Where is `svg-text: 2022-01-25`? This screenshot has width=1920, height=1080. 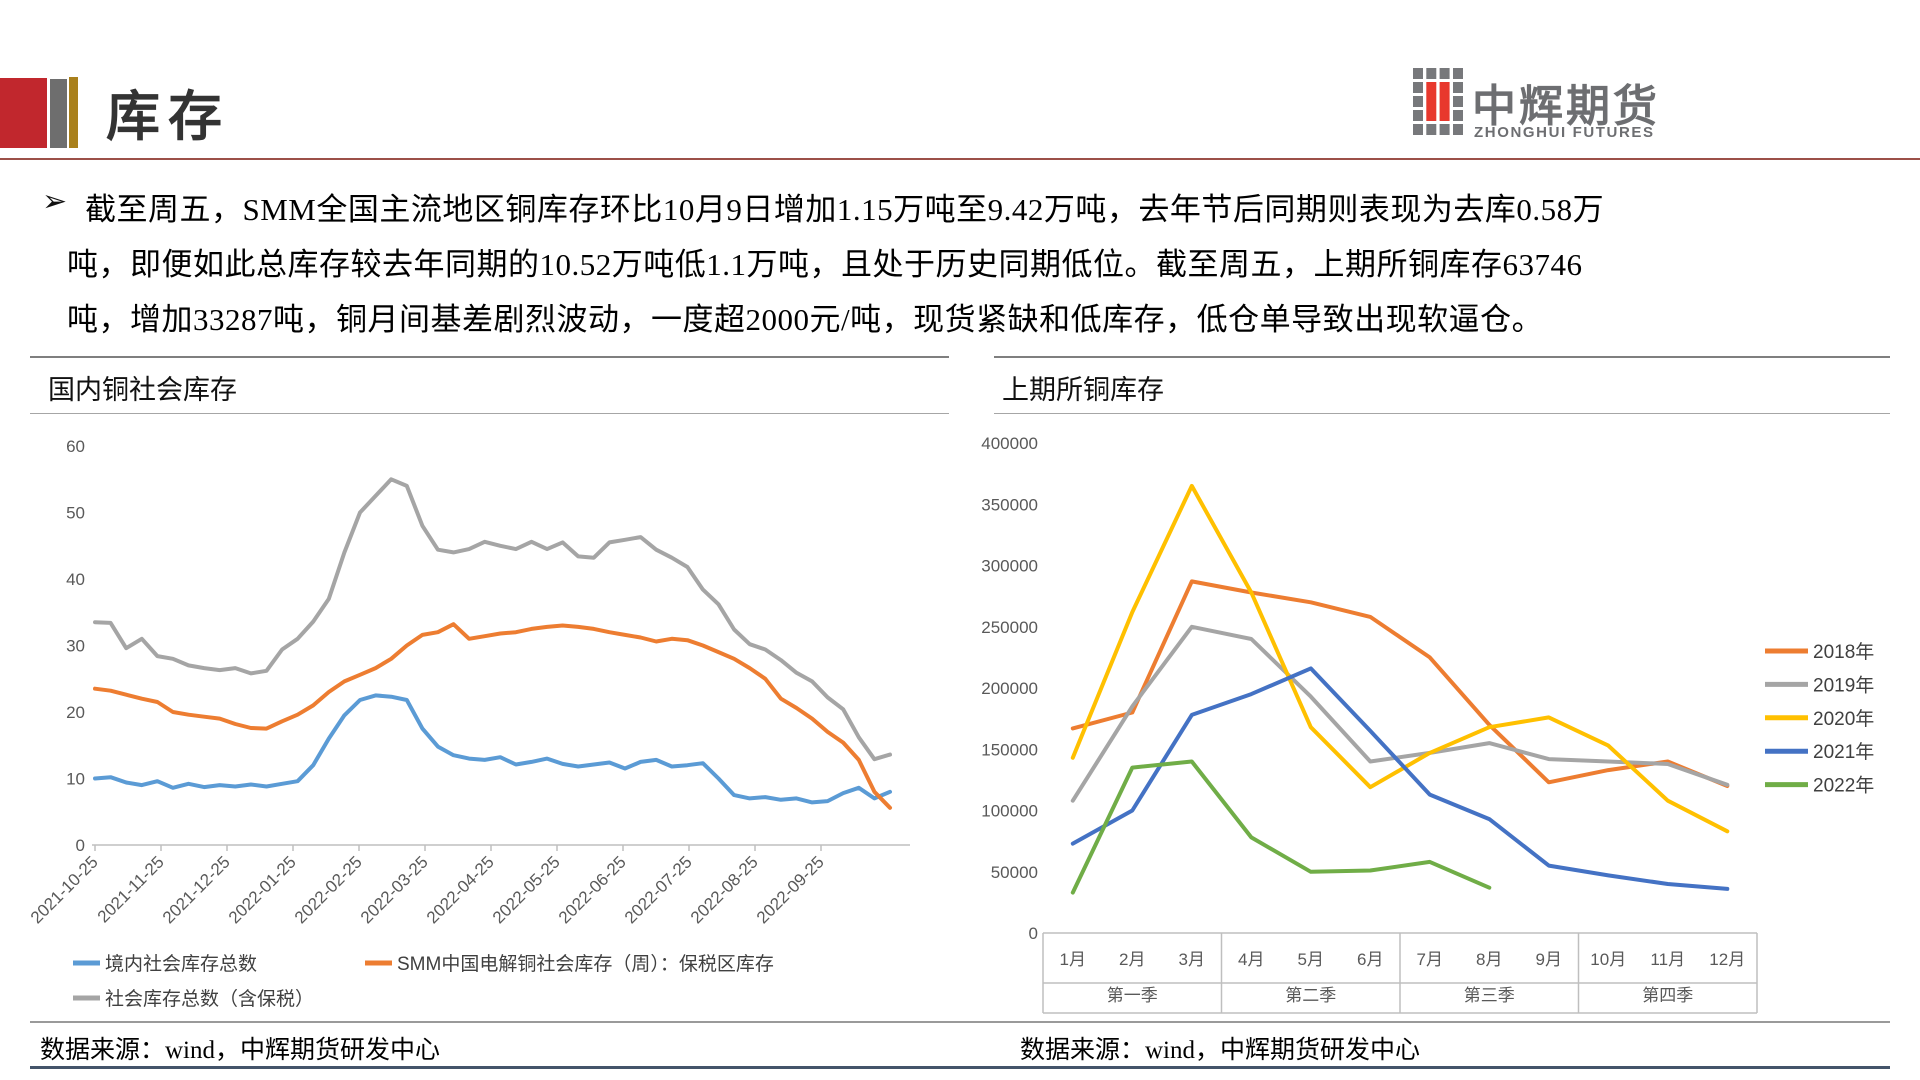
svg-text: 2022-01-25 is located at coordinates (262, 889).